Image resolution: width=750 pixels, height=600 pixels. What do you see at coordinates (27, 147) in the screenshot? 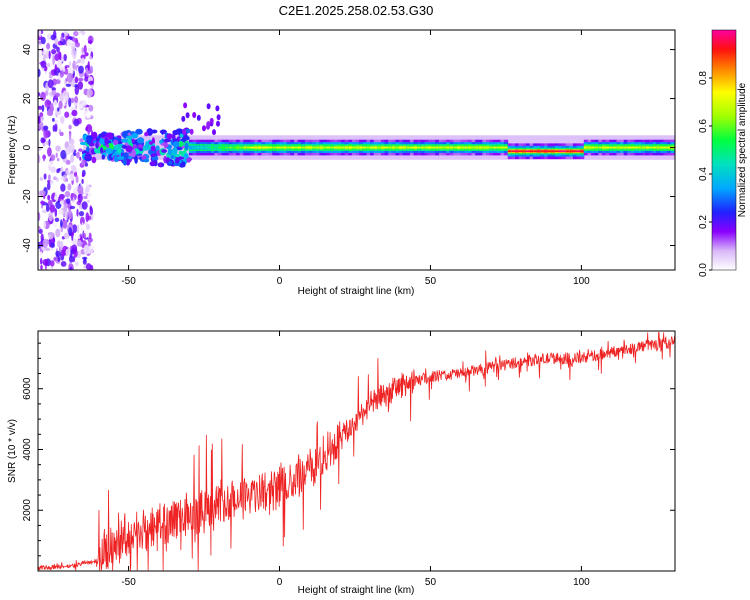
I see `spectrogram-ytick-label: 0` at bounding box center [27, 147].